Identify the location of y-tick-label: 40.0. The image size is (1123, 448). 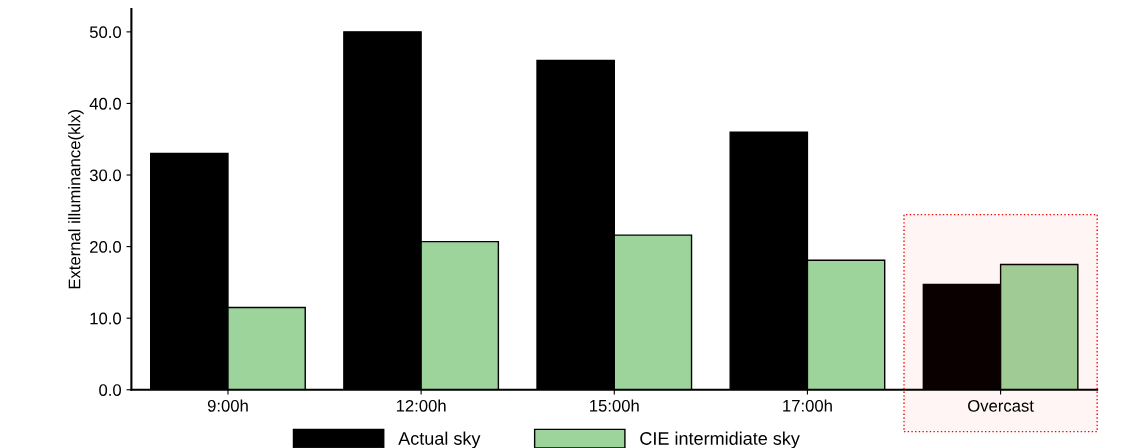
(105, 103).